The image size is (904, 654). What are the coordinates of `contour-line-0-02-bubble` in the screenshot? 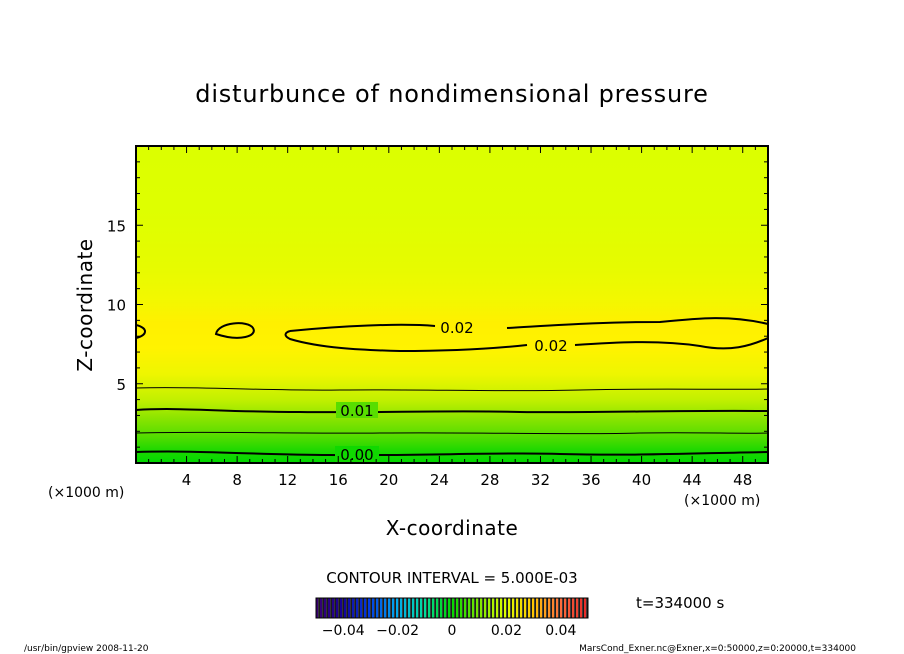 It's located at (234, 330).